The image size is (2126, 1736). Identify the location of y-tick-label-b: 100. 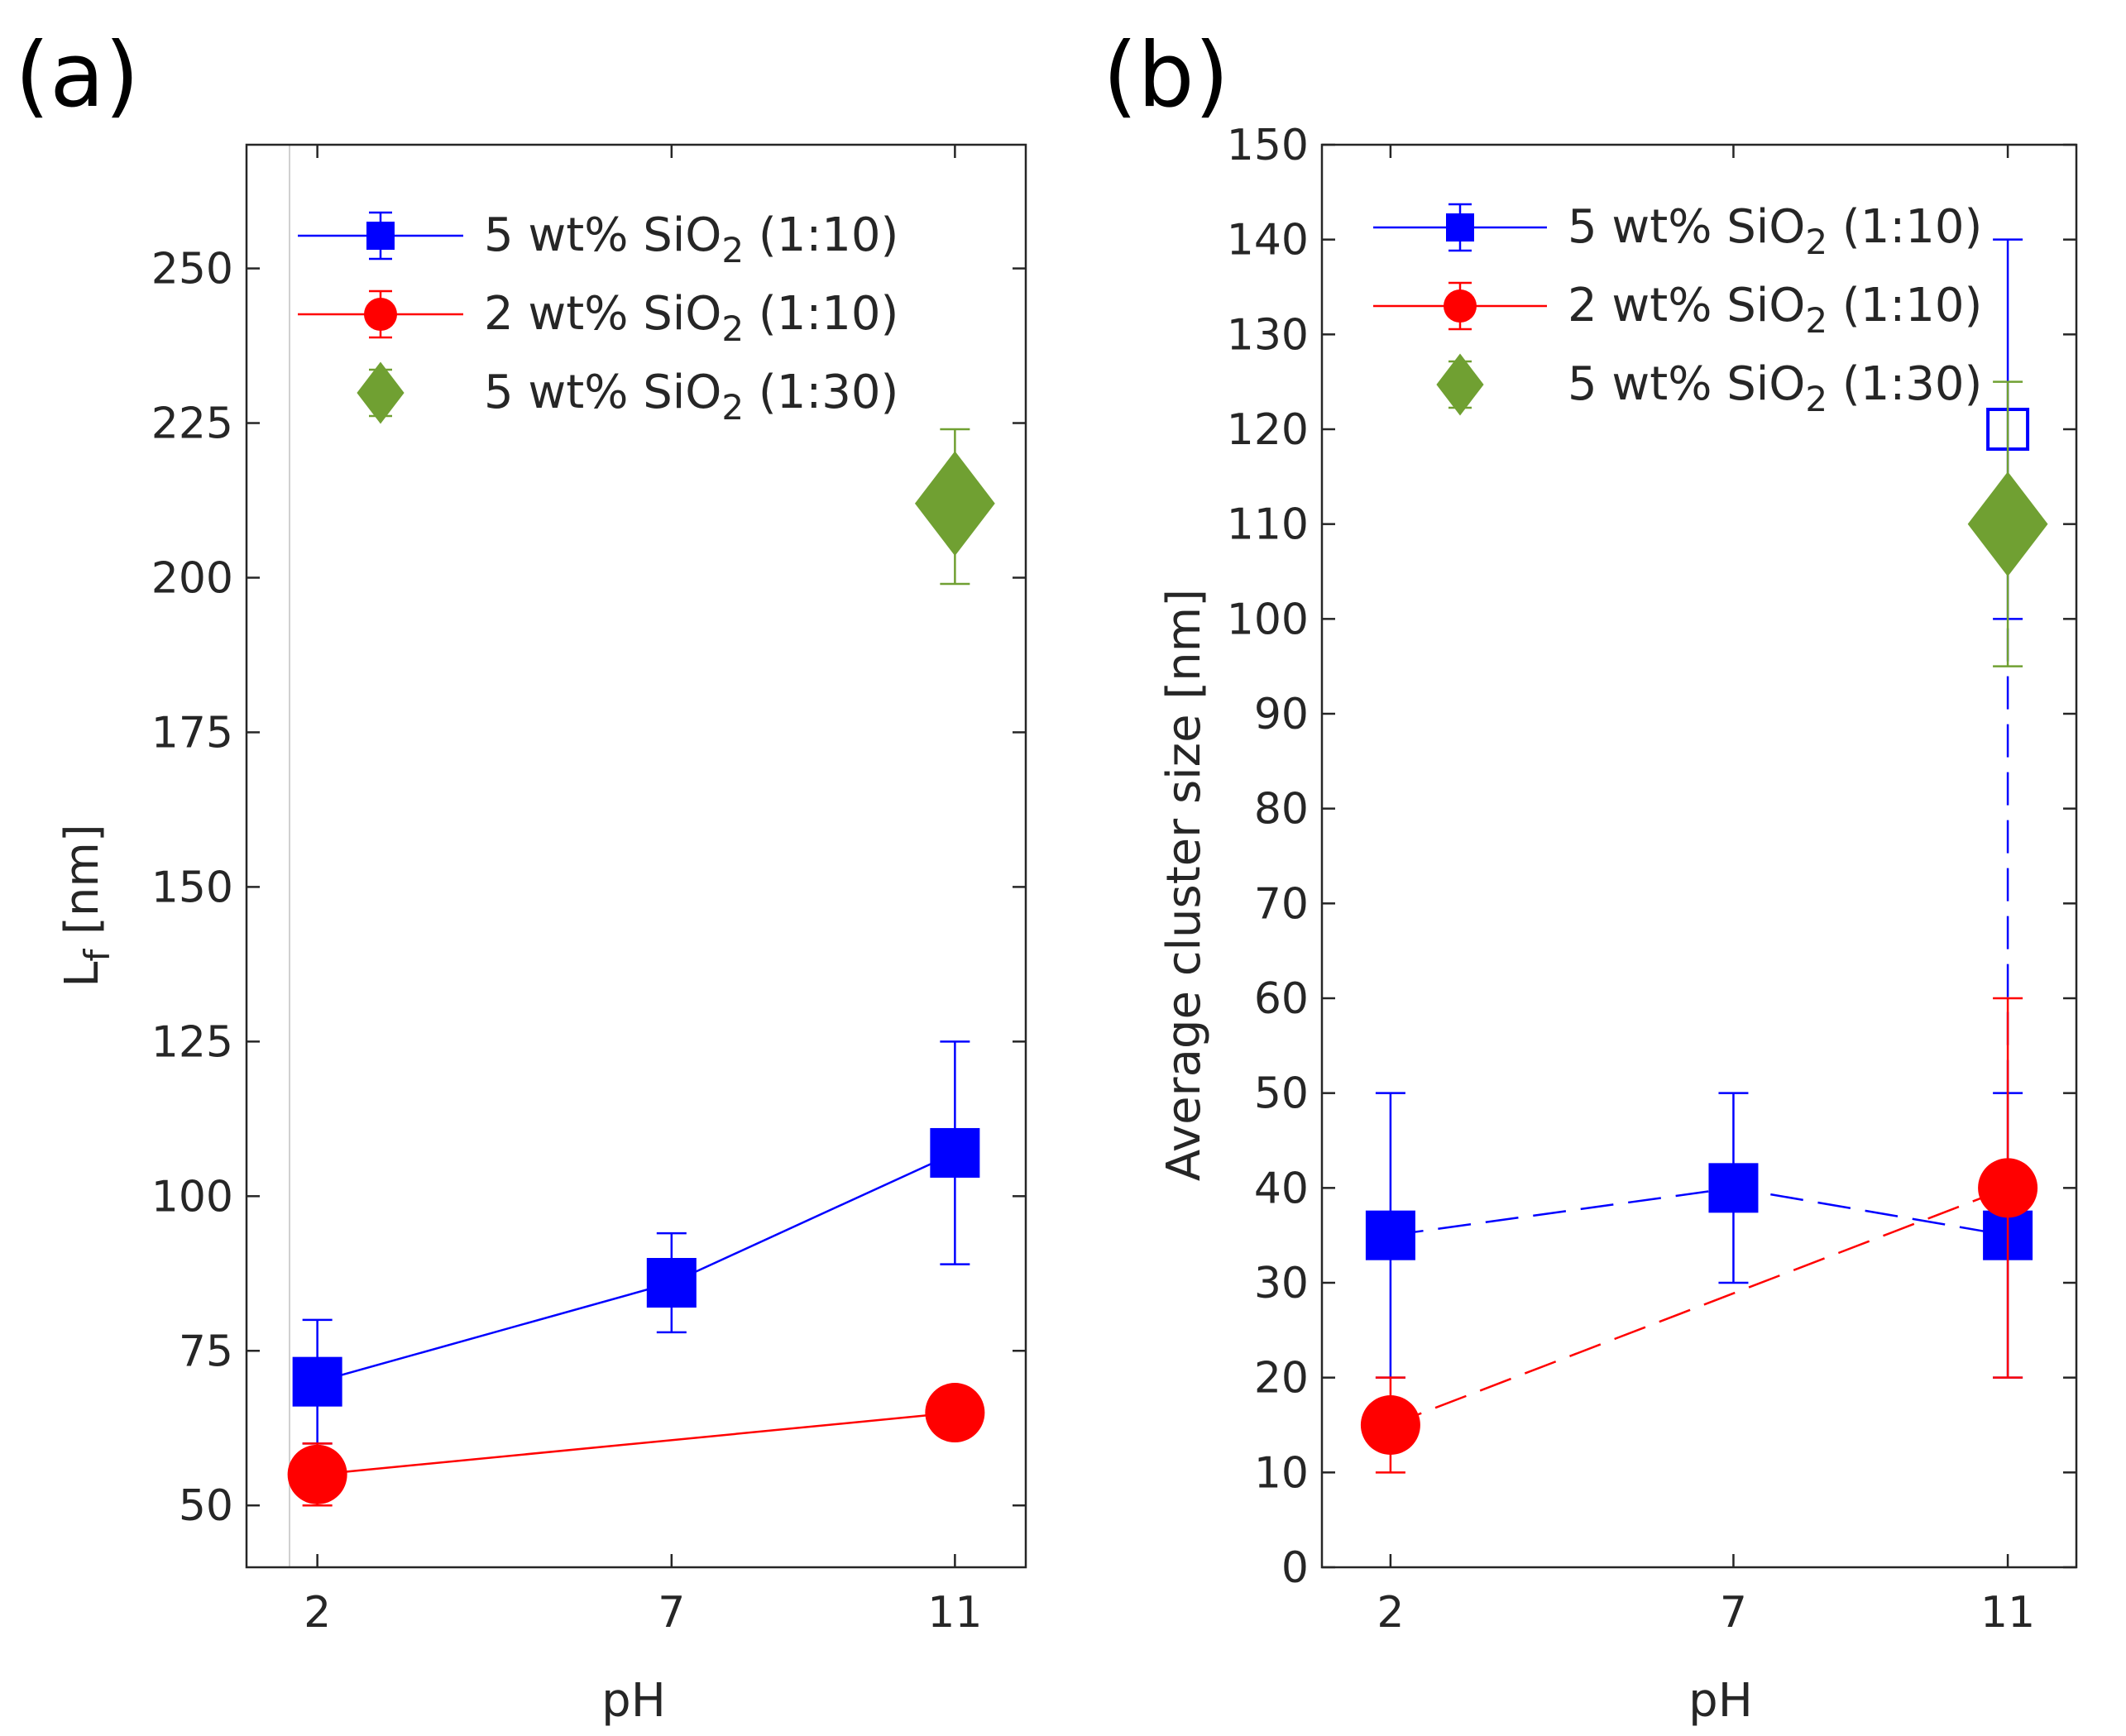
(1268, 619).